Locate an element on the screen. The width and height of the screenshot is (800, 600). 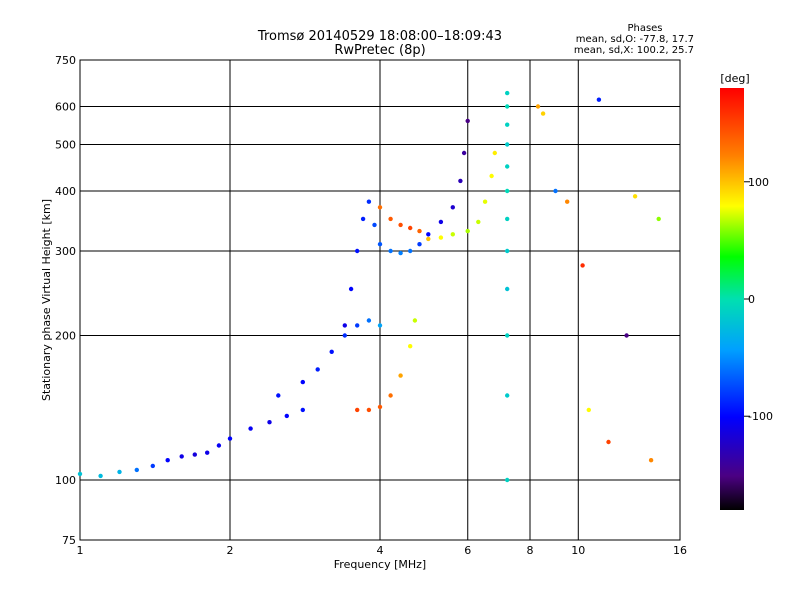
legend-line-x: mean, sd,X: 100.2, 25.7 is located at coordinates (634, 50).